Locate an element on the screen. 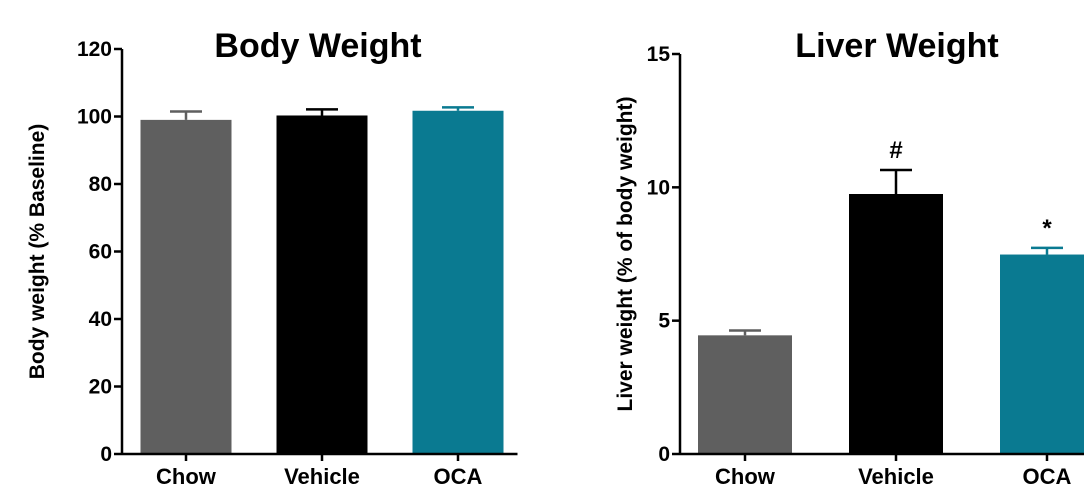  chart-title: Body Weight is located at coordinates (317, 46).